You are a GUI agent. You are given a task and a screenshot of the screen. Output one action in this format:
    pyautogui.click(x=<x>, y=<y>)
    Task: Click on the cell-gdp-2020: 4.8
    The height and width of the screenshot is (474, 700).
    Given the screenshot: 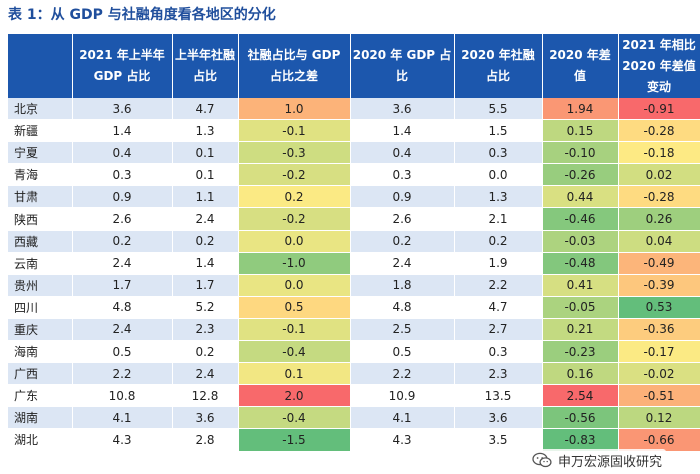 What is the action you would take?
    pyautogui.click(x=402, y=307)
    